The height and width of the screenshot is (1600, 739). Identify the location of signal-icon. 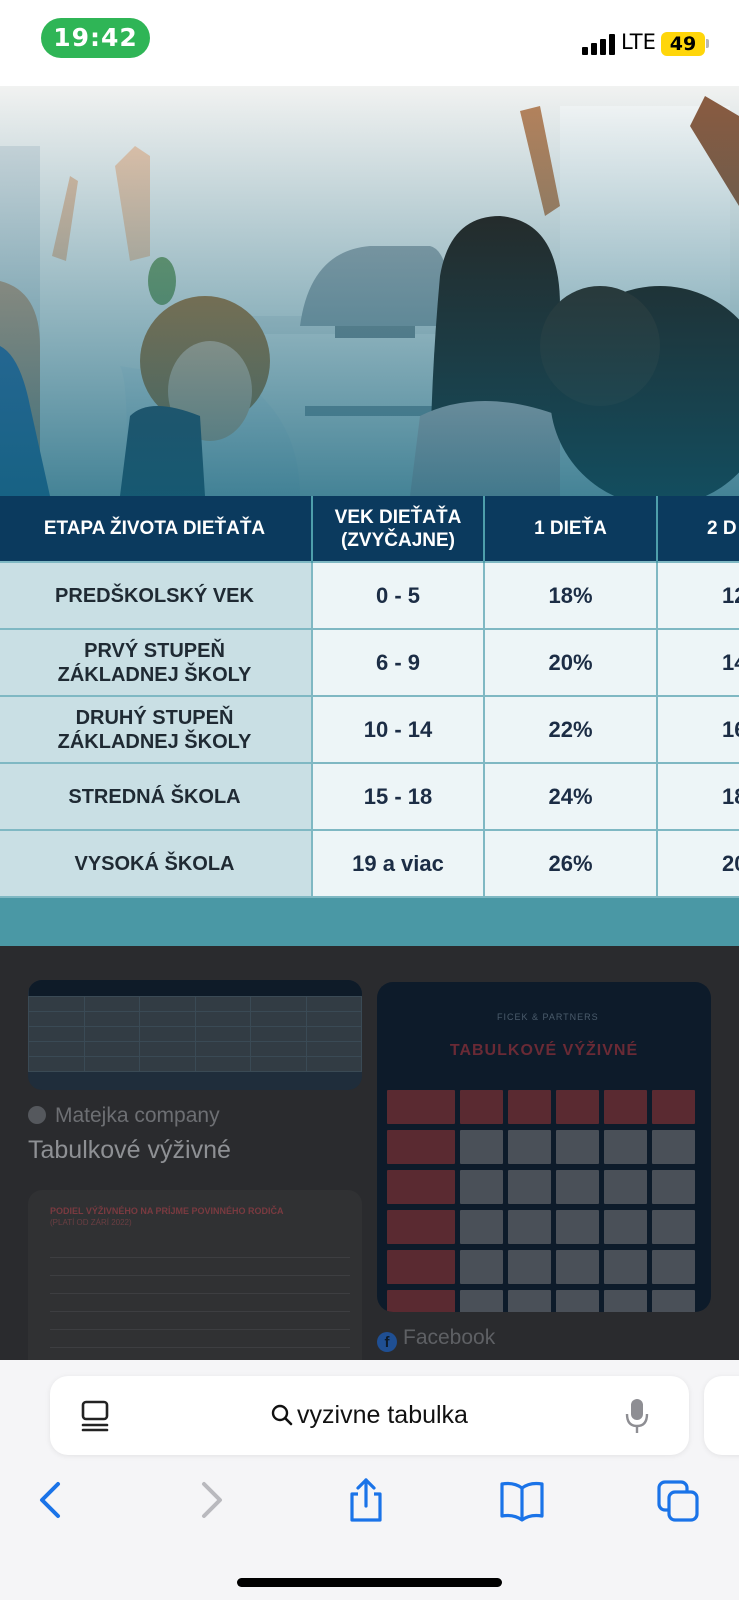
(600, 44).